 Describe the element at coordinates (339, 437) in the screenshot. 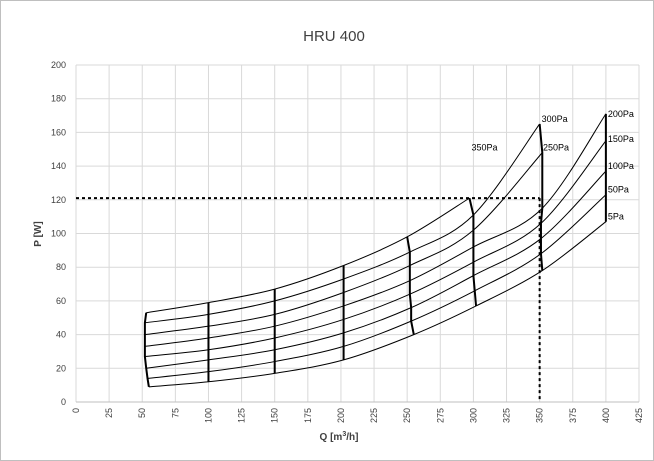

I see `x-axis-title: Q [m3/h]` at that location.